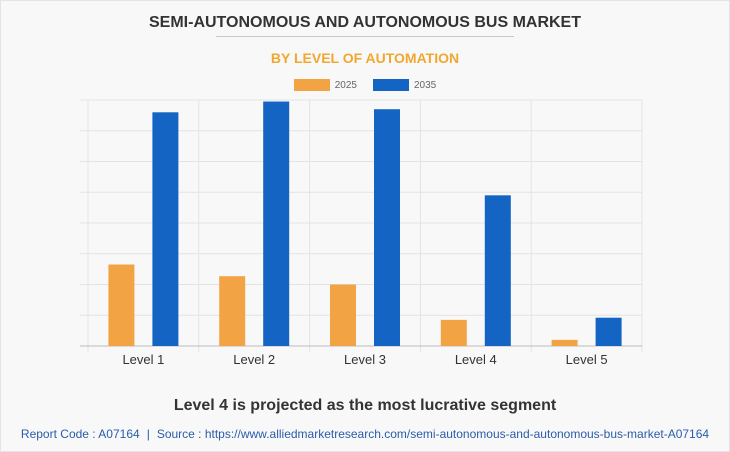 The width and height of the screenshot is (730, 452). Describe the element at coordinates (143, 359) in the screenshot. I see `x-tick-label: Level 1` at that location.